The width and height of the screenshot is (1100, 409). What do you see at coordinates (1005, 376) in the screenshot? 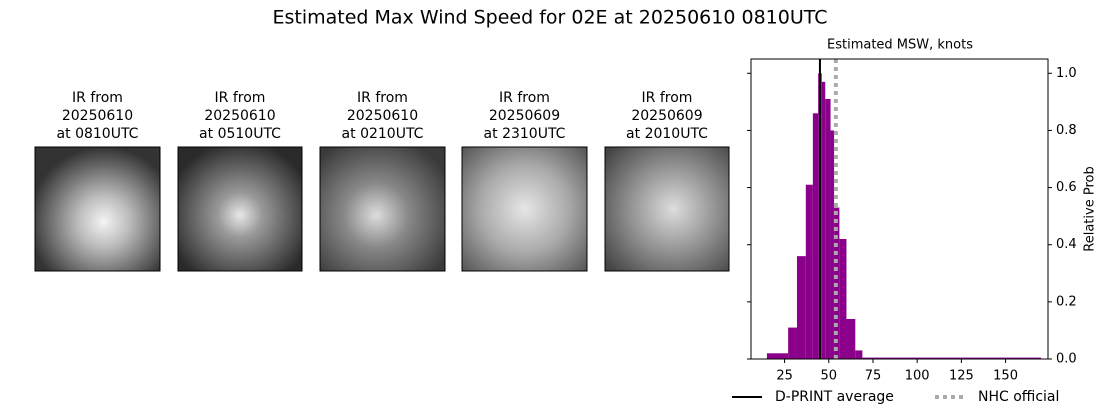
I see `x-tick-label: 150` at bounding box center [1005, 376].